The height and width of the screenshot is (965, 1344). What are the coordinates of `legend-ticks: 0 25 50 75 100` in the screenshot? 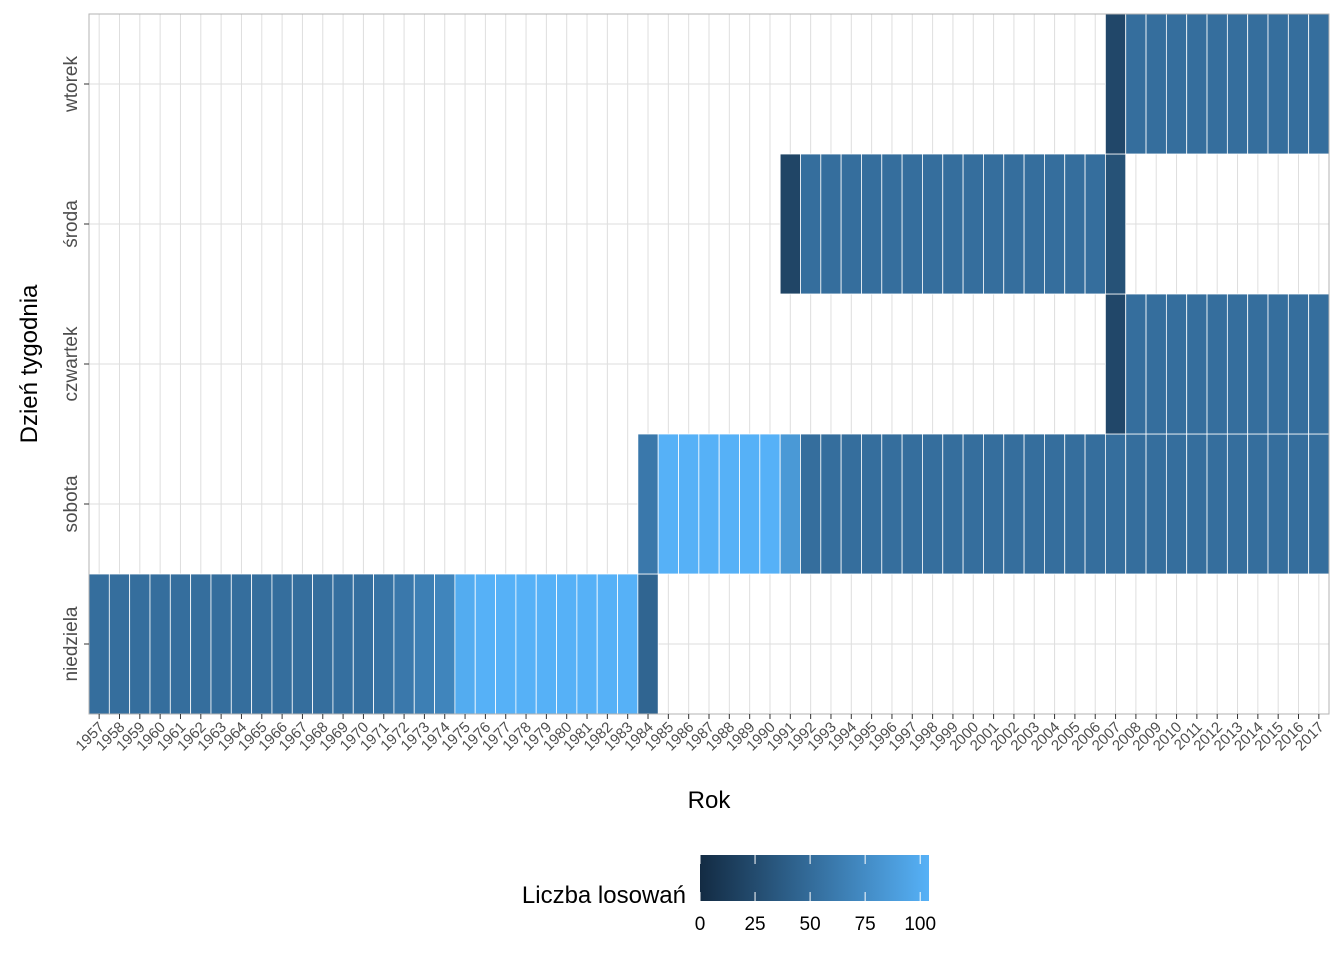 It's located at (815, 895).